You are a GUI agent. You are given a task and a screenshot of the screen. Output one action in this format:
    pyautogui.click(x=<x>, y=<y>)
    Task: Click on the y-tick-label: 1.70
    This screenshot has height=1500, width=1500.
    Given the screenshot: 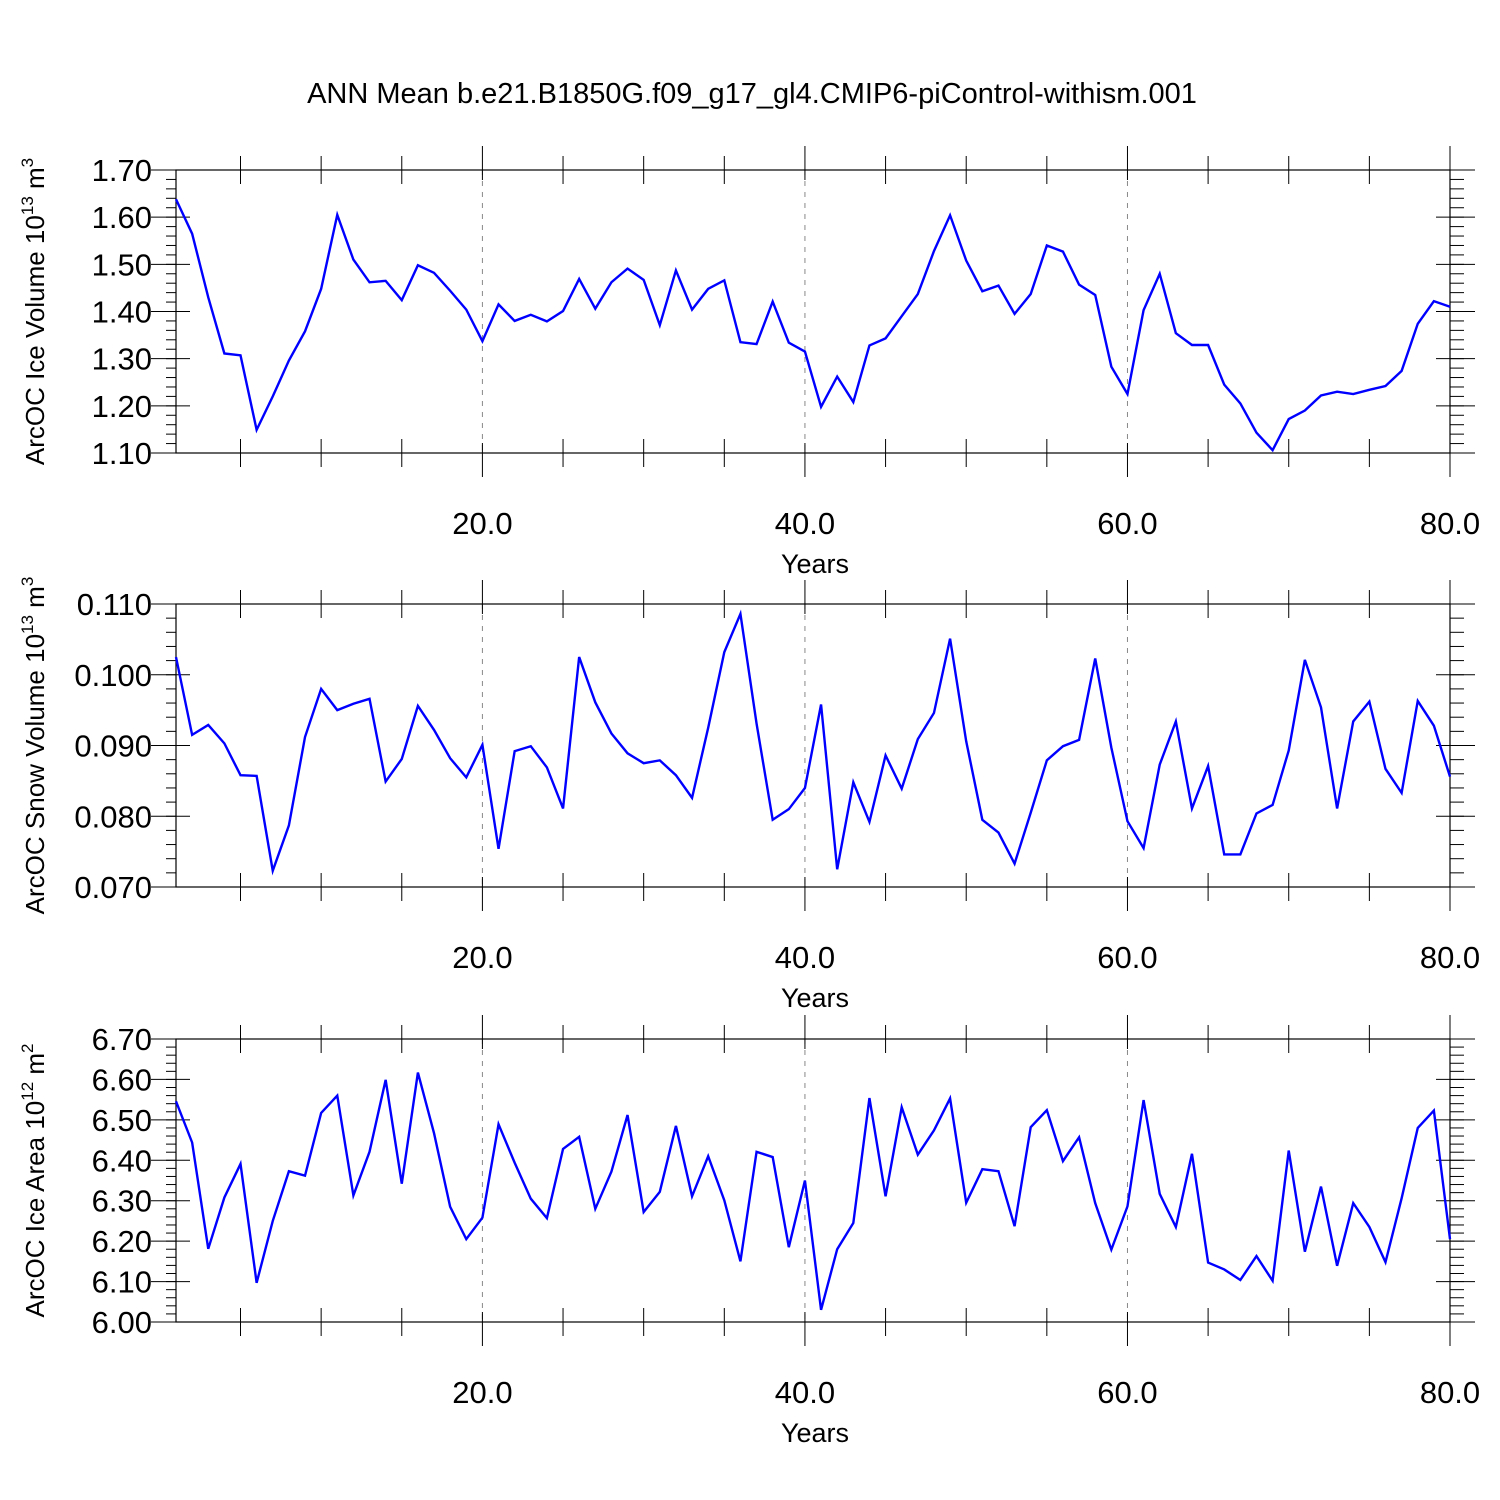 What is the action you would take?
    pyautogui.click(x=122, y=170)
    